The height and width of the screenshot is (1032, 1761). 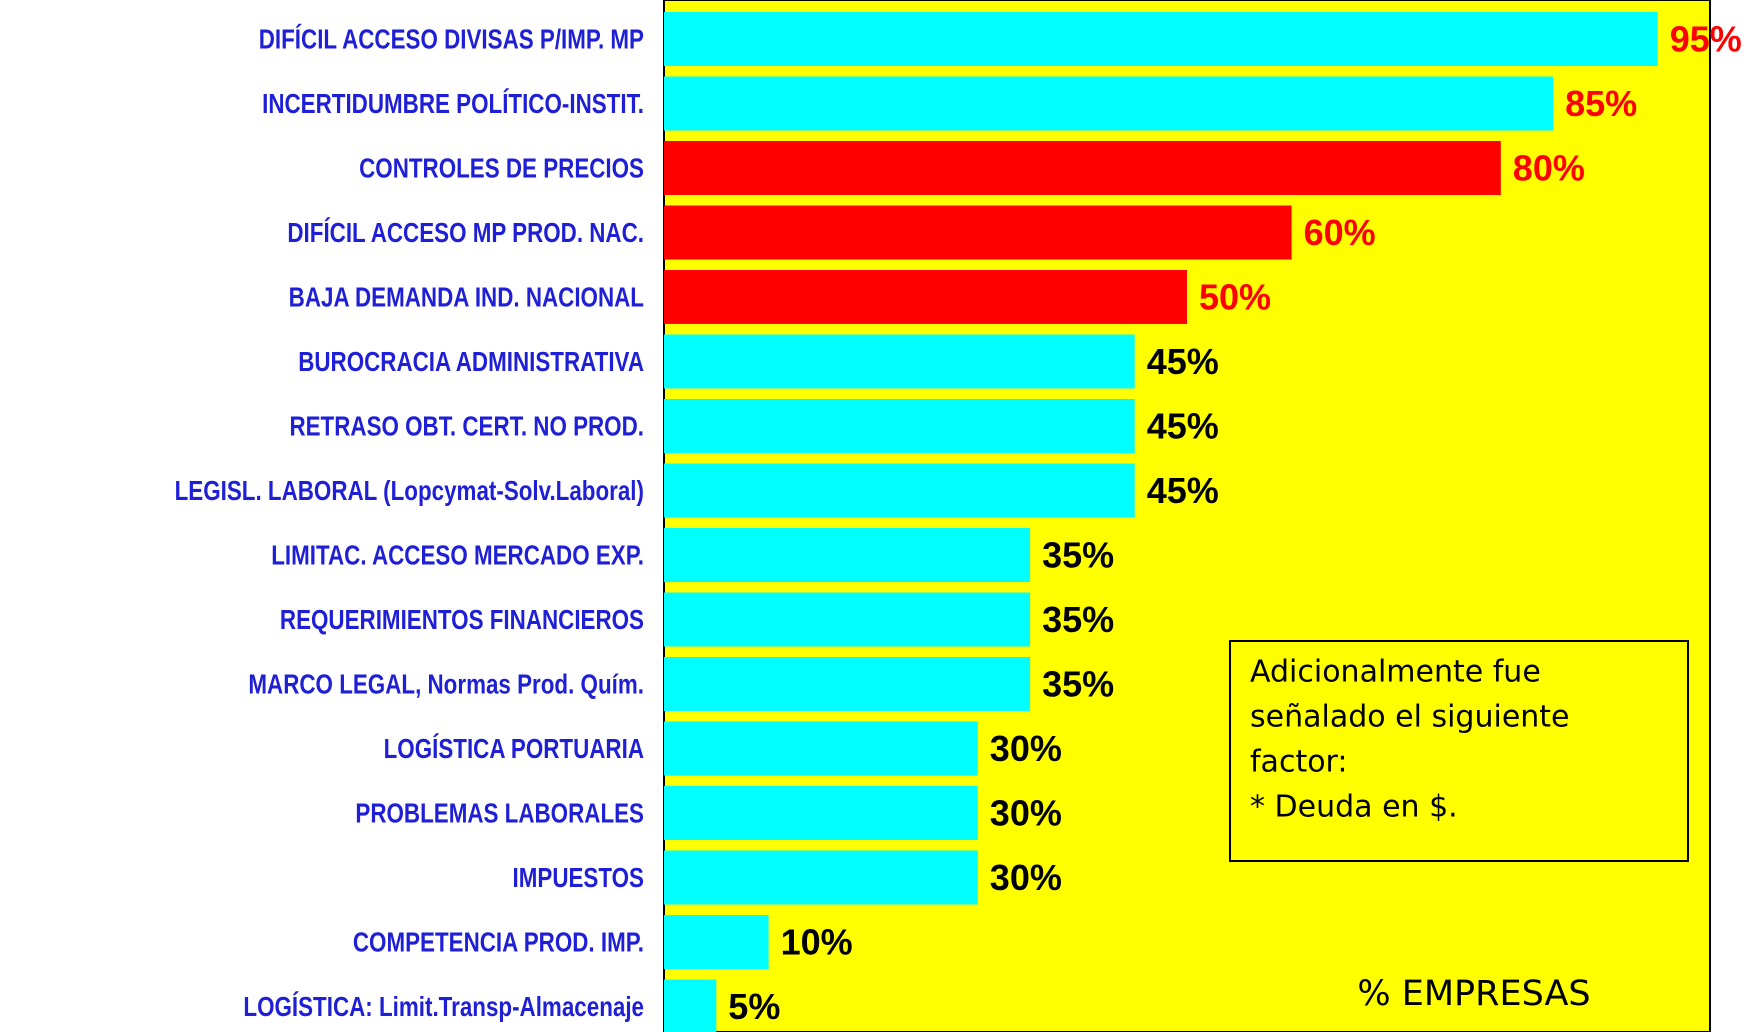 What do you see at coordinates (578, 878) in the screenshot?
I see `category-label: IMPUESTOS` at bounding box center [578, 878].